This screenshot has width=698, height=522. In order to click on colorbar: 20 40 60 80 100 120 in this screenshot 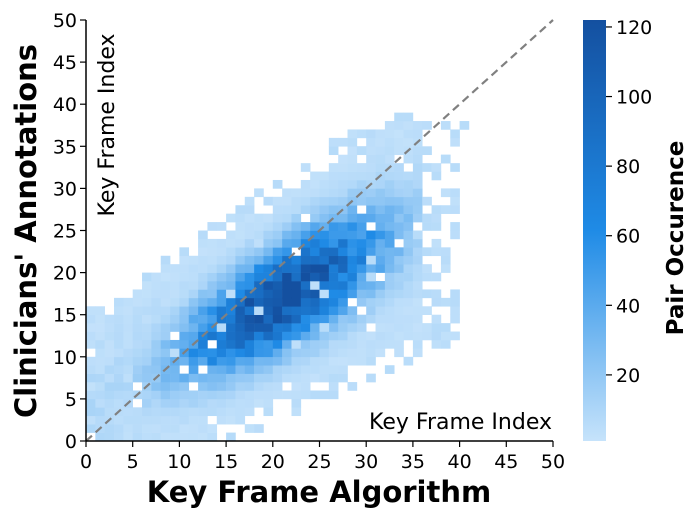, I will do `click(617, 229)`.